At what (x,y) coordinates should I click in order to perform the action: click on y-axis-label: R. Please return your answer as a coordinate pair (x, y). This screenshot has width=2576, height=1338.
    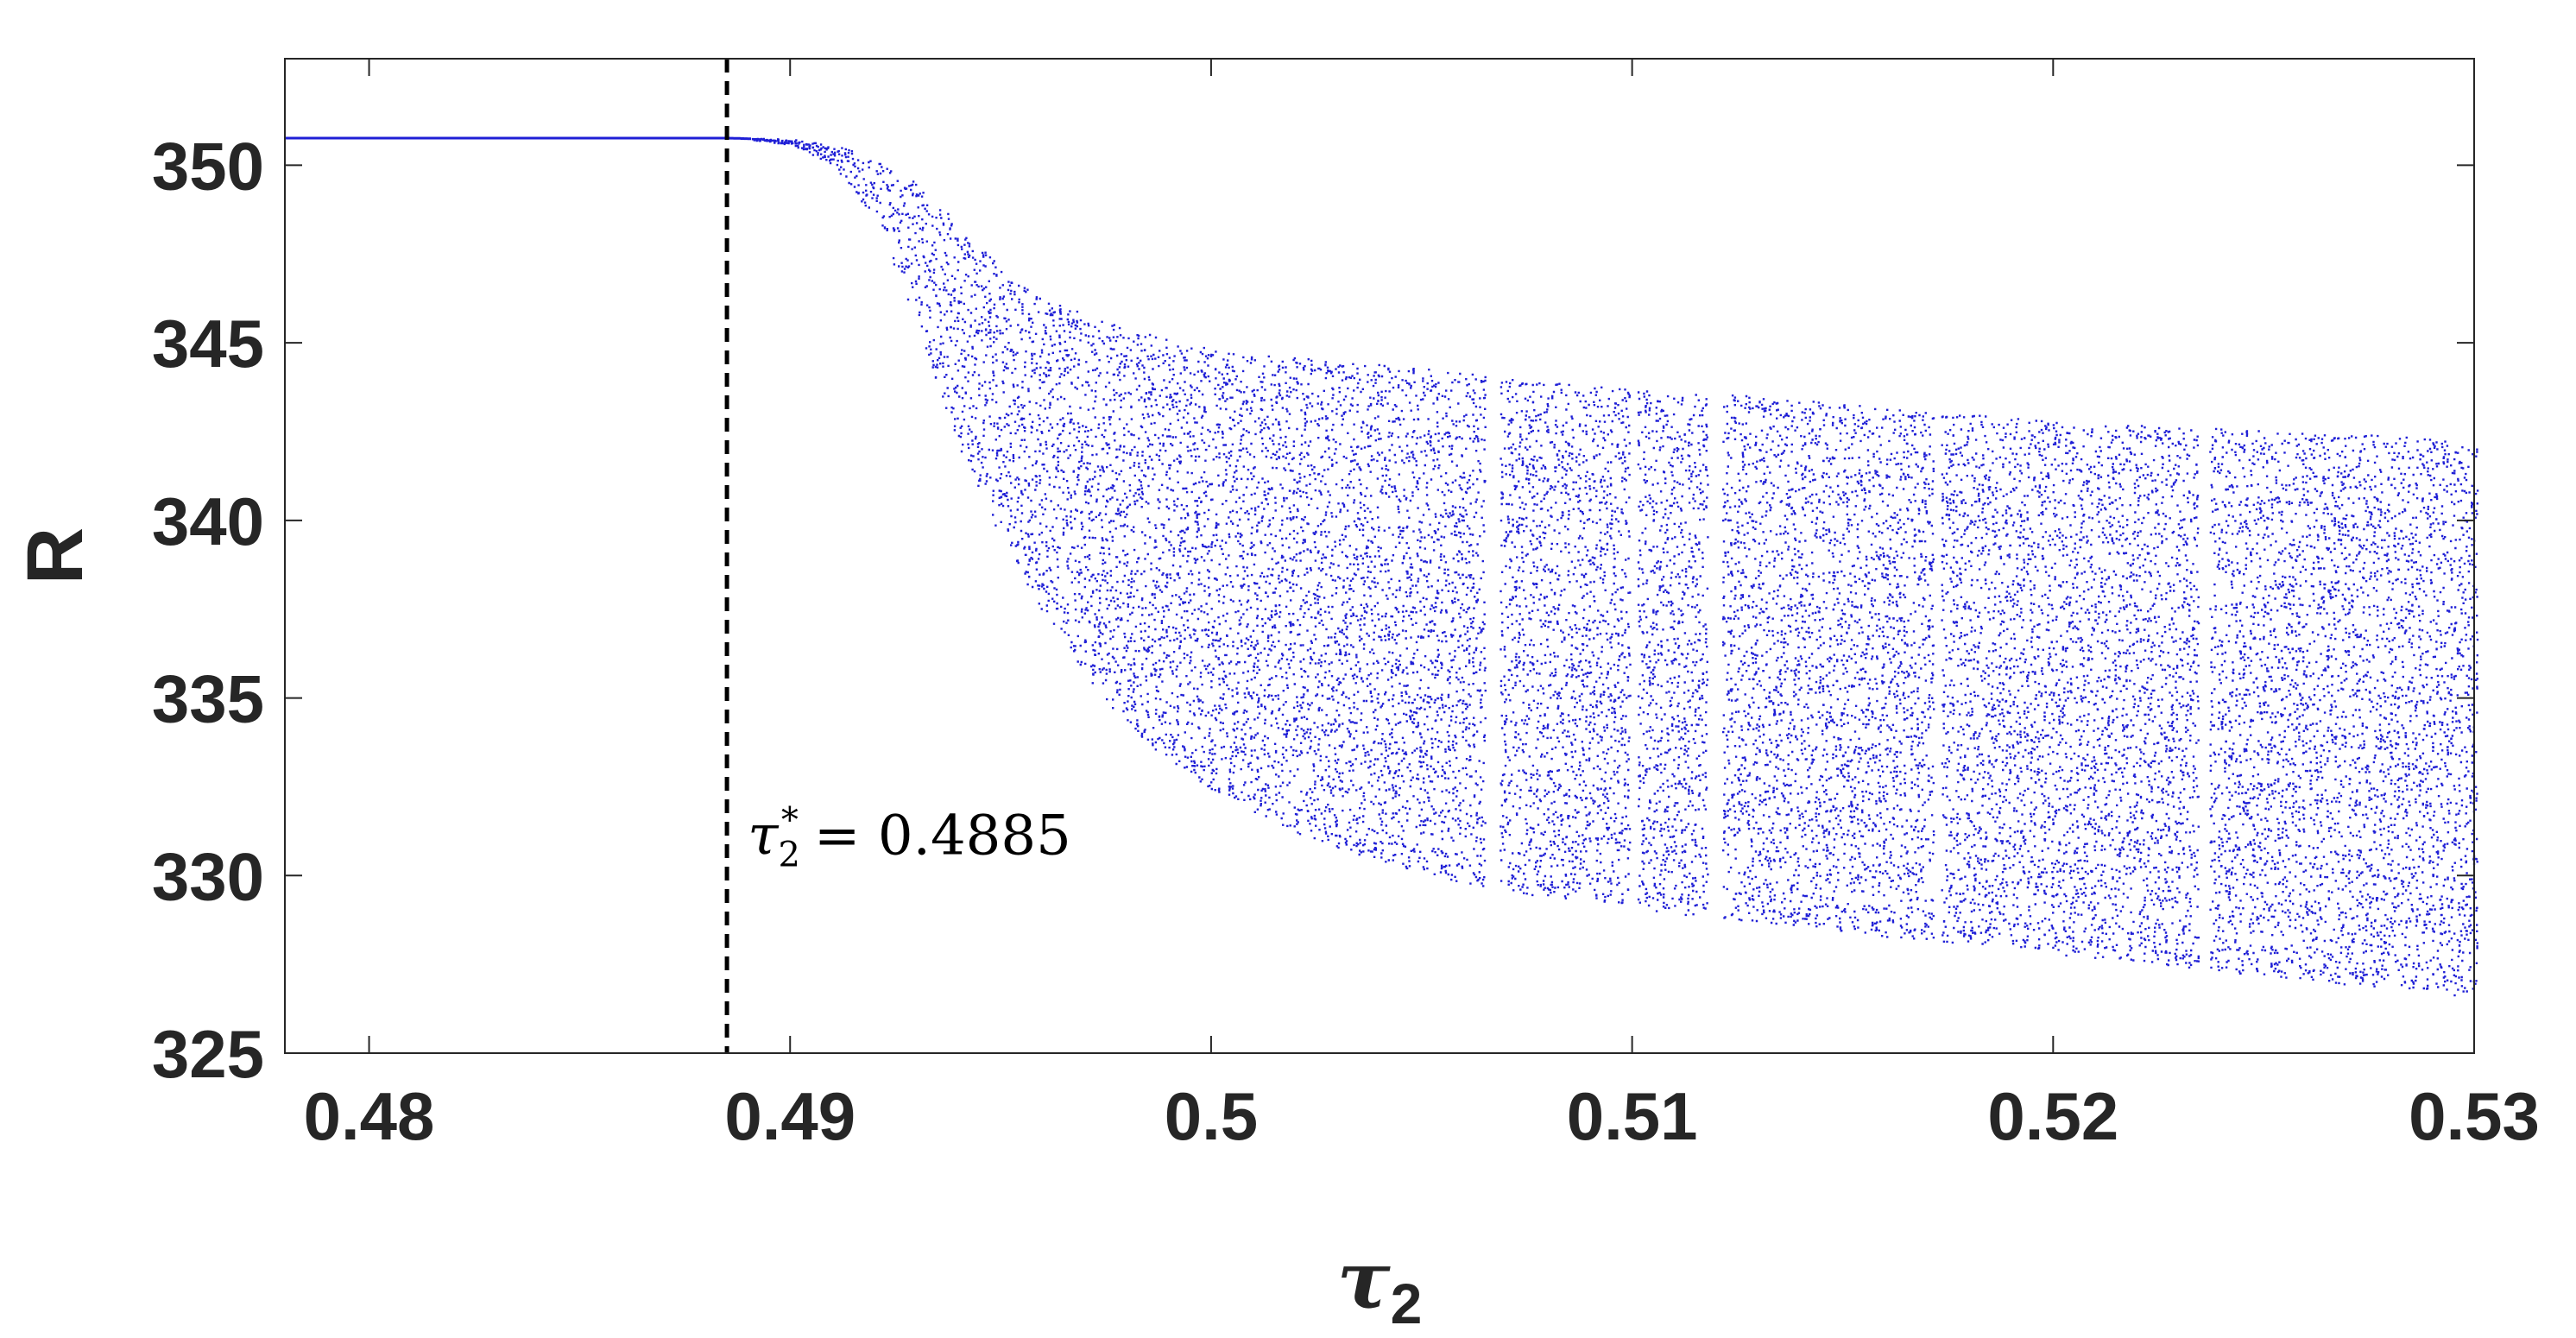
    Looking at the image, I should click on (55, 556).